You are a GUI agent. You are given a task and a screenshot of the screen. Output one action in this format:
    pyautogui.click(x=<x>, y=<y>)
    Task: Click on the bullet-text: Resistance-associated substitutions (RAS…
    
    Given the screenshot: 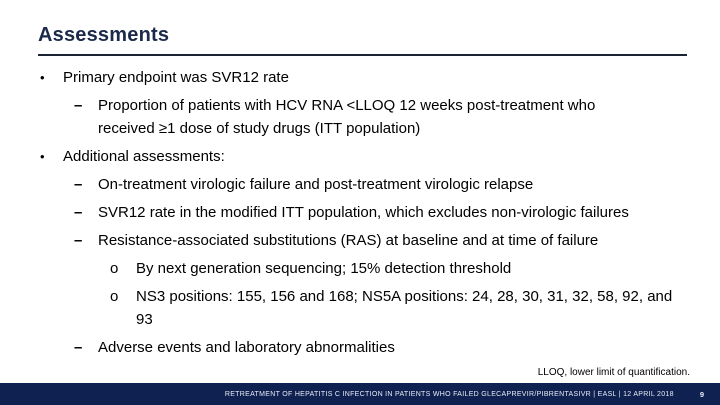 What is the action you would take?
    pyautogui.click(x=348, y=240)
    